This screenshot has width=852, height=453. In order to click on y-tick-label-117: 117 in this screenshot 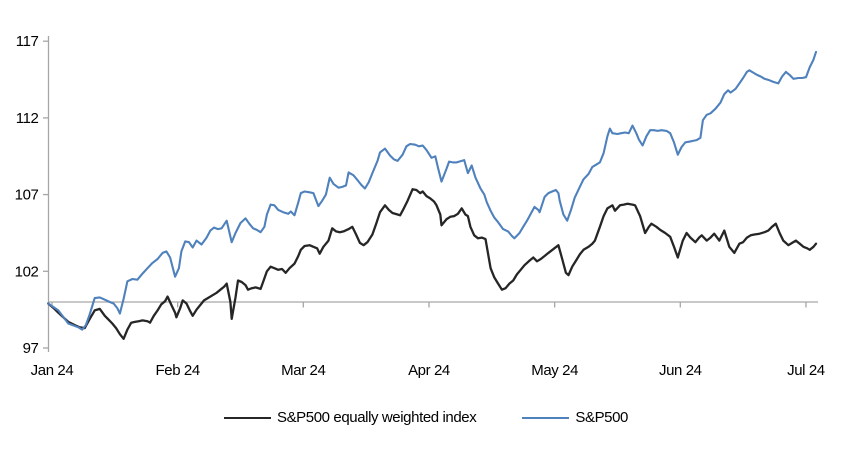, I will do `click(27, 41)`.